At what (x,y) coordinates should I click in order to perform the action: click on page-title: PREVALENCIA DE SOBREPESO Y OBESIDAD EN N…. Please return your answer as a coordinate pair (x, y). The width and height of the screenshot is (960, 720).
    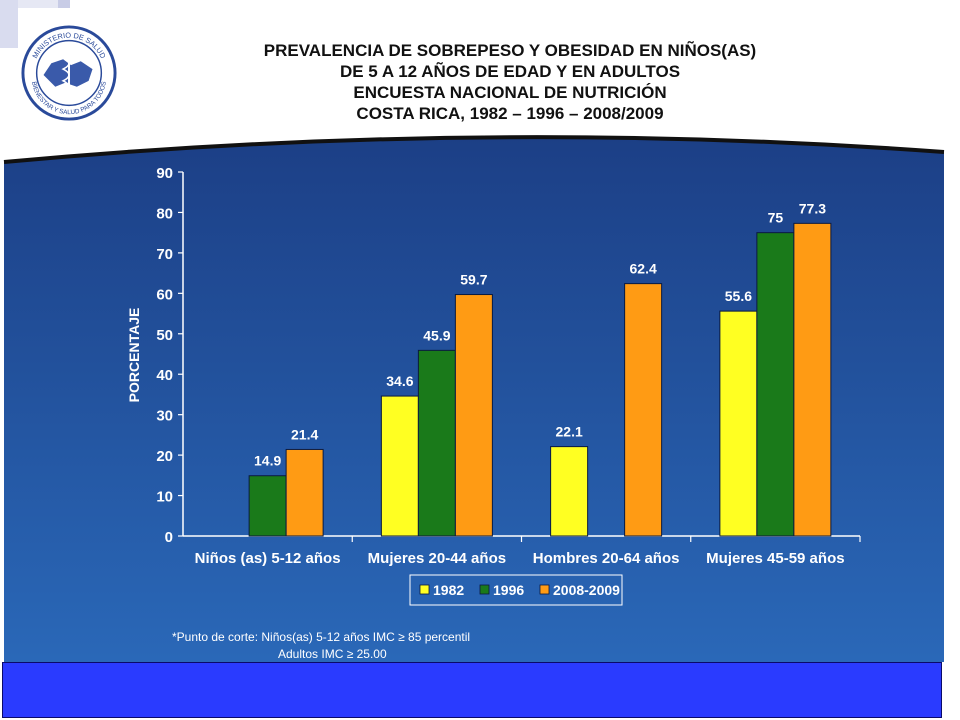
    Looking at the image, I should click on (510, 82).